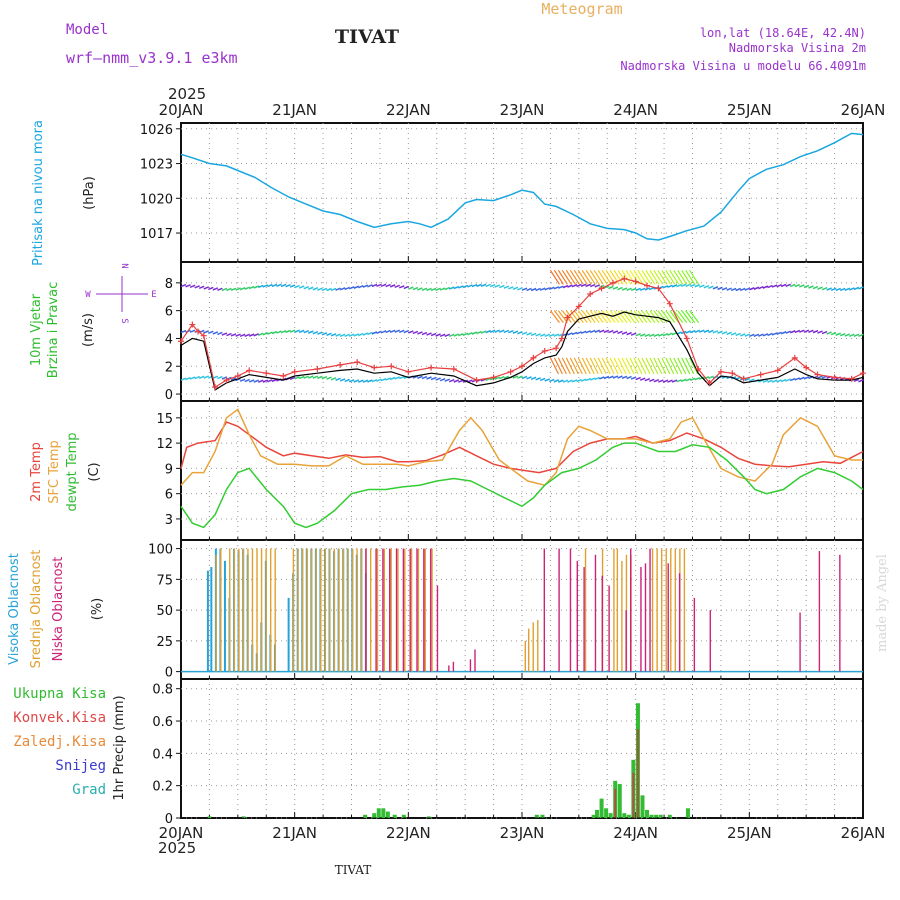 Image resolution: width=900 pixels, height=900 pixels. What do you see at coordinates (164, 419) in the screenshot?
I see `temperature-ytick-label: 15` at bounding box center [164, 419].